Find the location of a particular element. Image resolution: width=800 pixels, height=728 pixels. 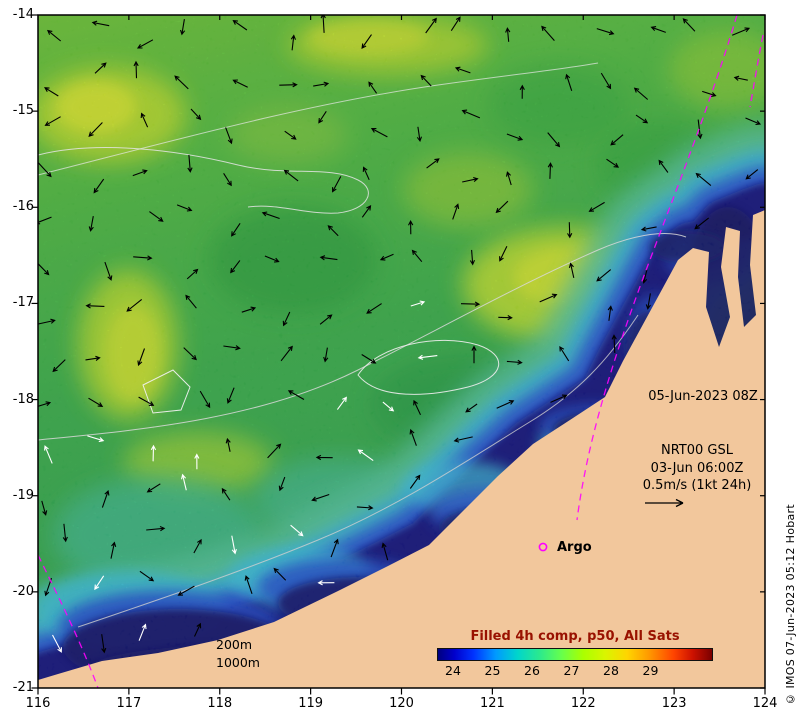

lon-tick-label: 121 is located at coordinates (492, 703).